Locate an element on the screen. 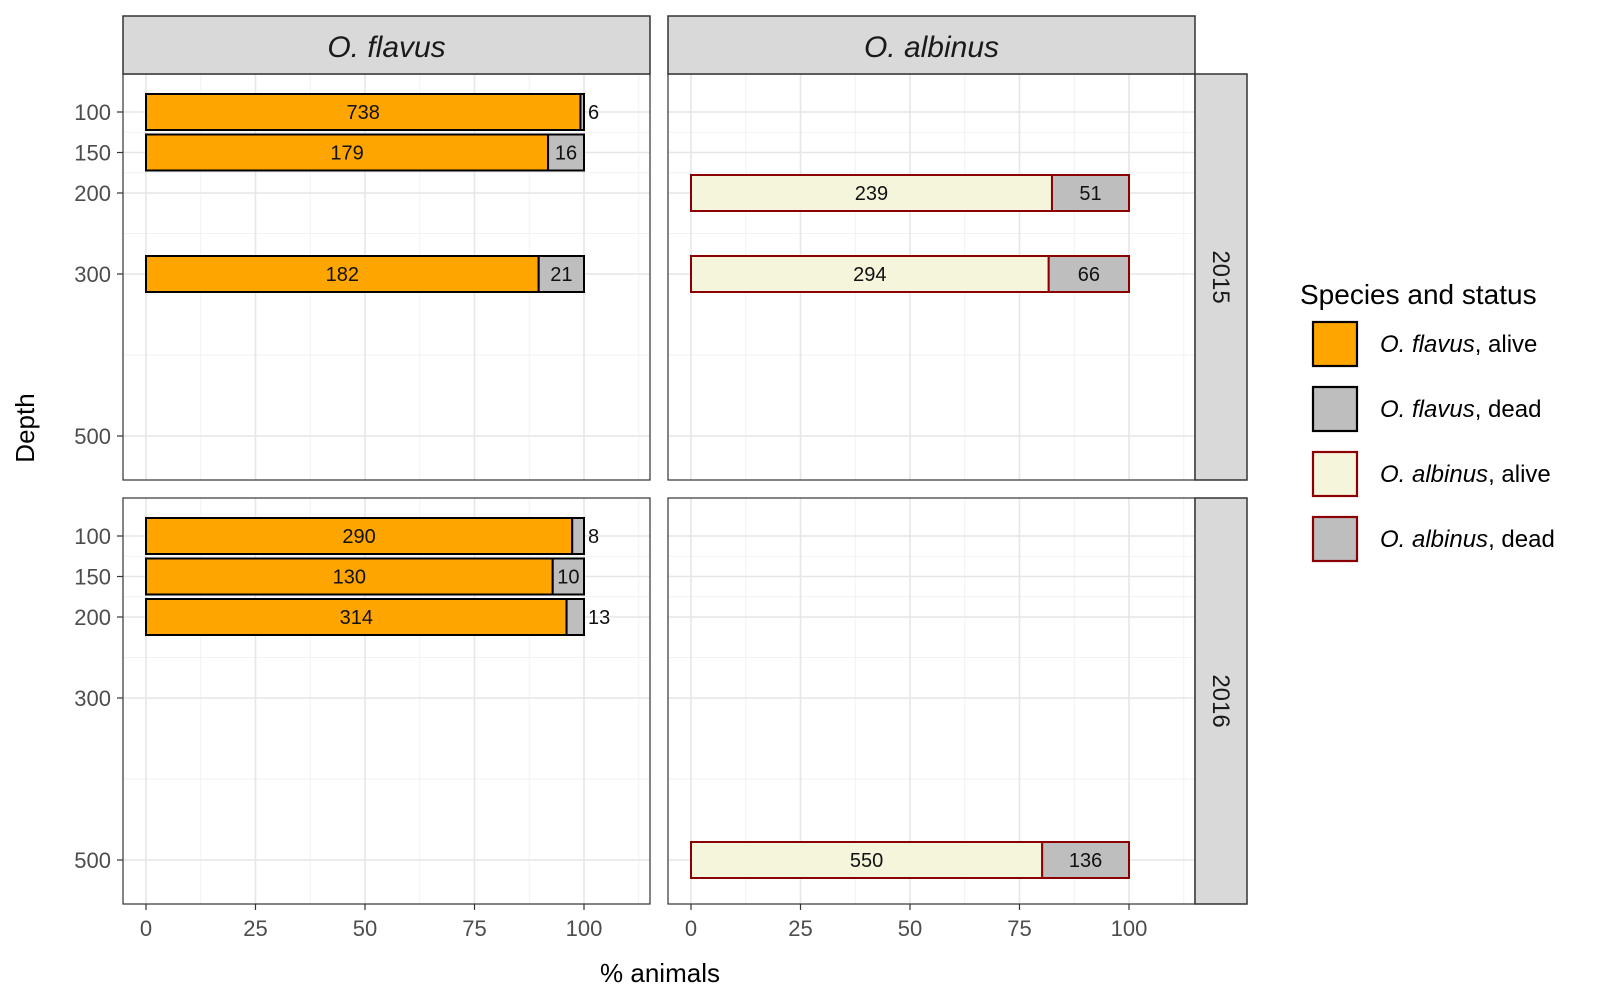  bar-label-dead: 13 is located at coordinates (599, 618).